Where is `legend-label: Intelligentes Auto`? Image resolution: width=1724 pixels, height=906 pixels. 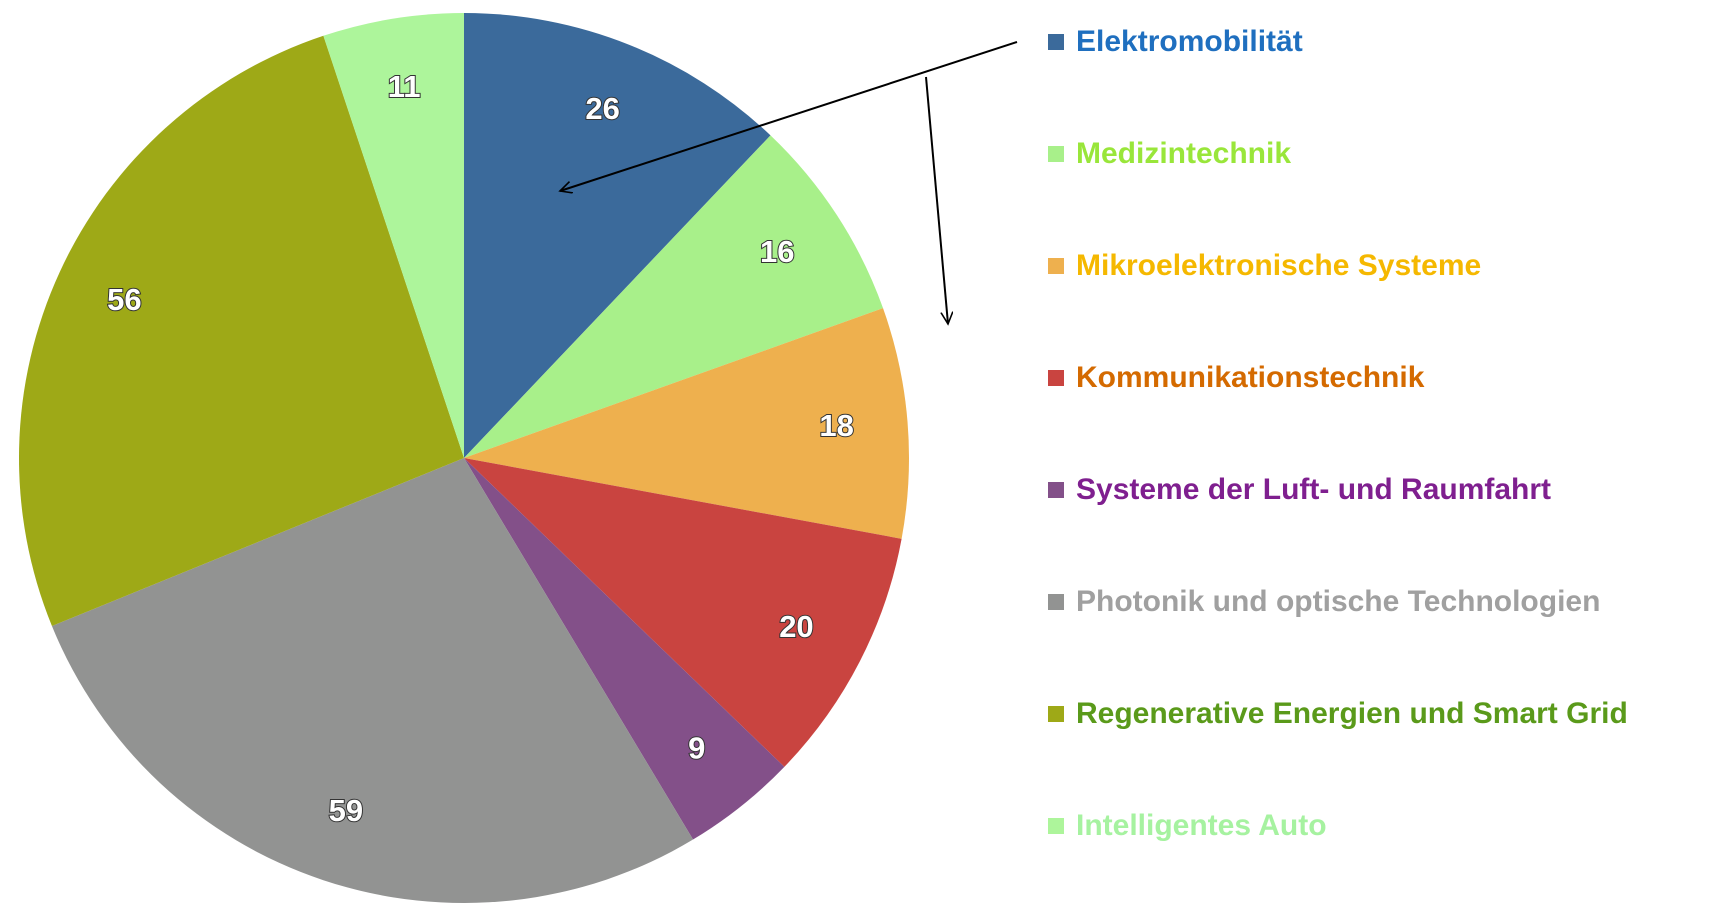
legend-label: Intelligentes Auto is located at coordinates (1201, 825).